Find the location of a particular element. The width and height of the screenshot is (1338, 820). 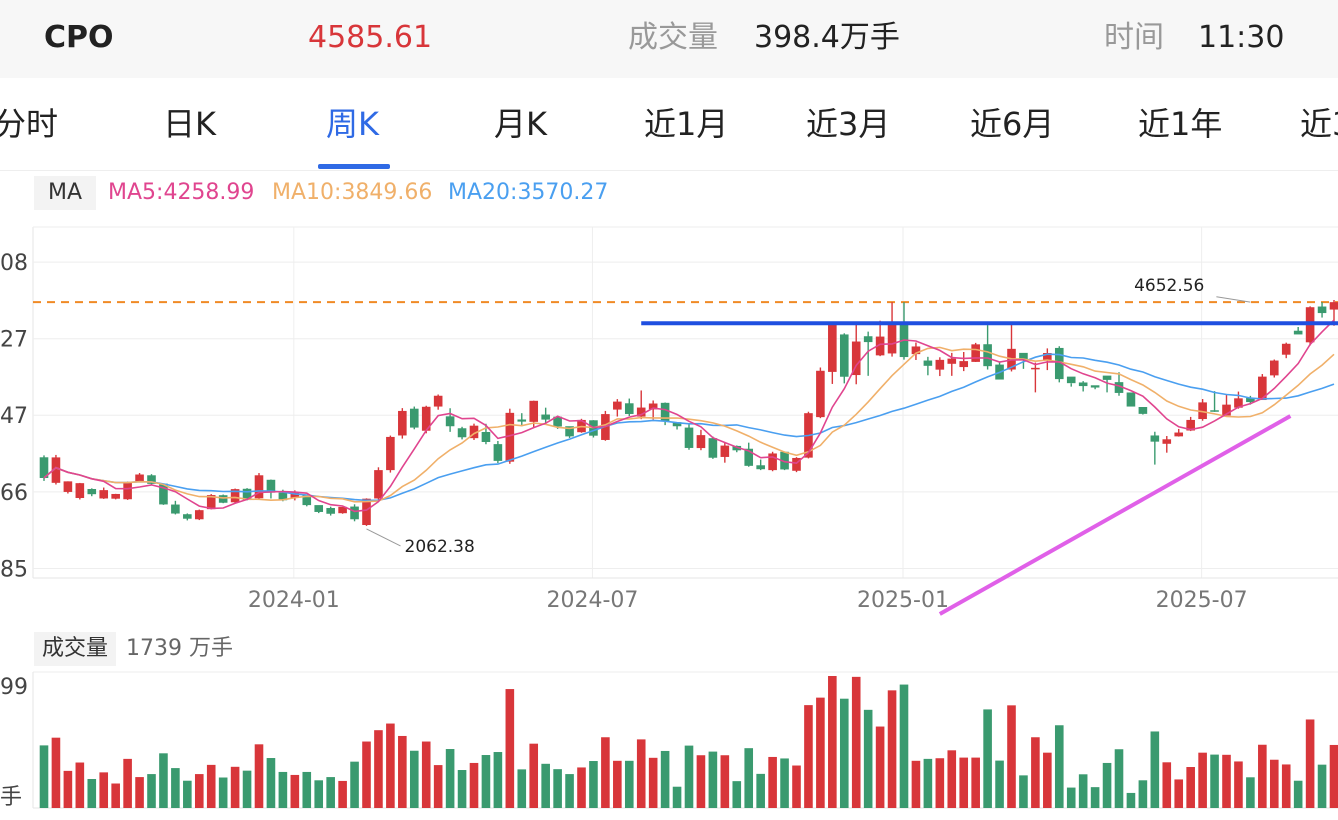

tab-1-year: 近1年 is located at coordinates (1180, 124).